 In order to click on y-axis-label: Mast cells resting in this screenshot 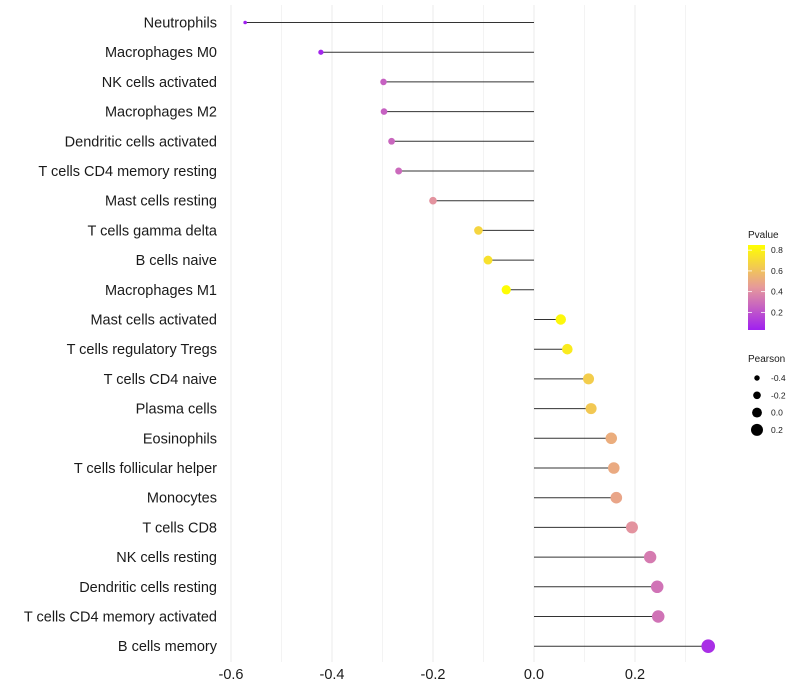, I will do `click(161, 202)`.